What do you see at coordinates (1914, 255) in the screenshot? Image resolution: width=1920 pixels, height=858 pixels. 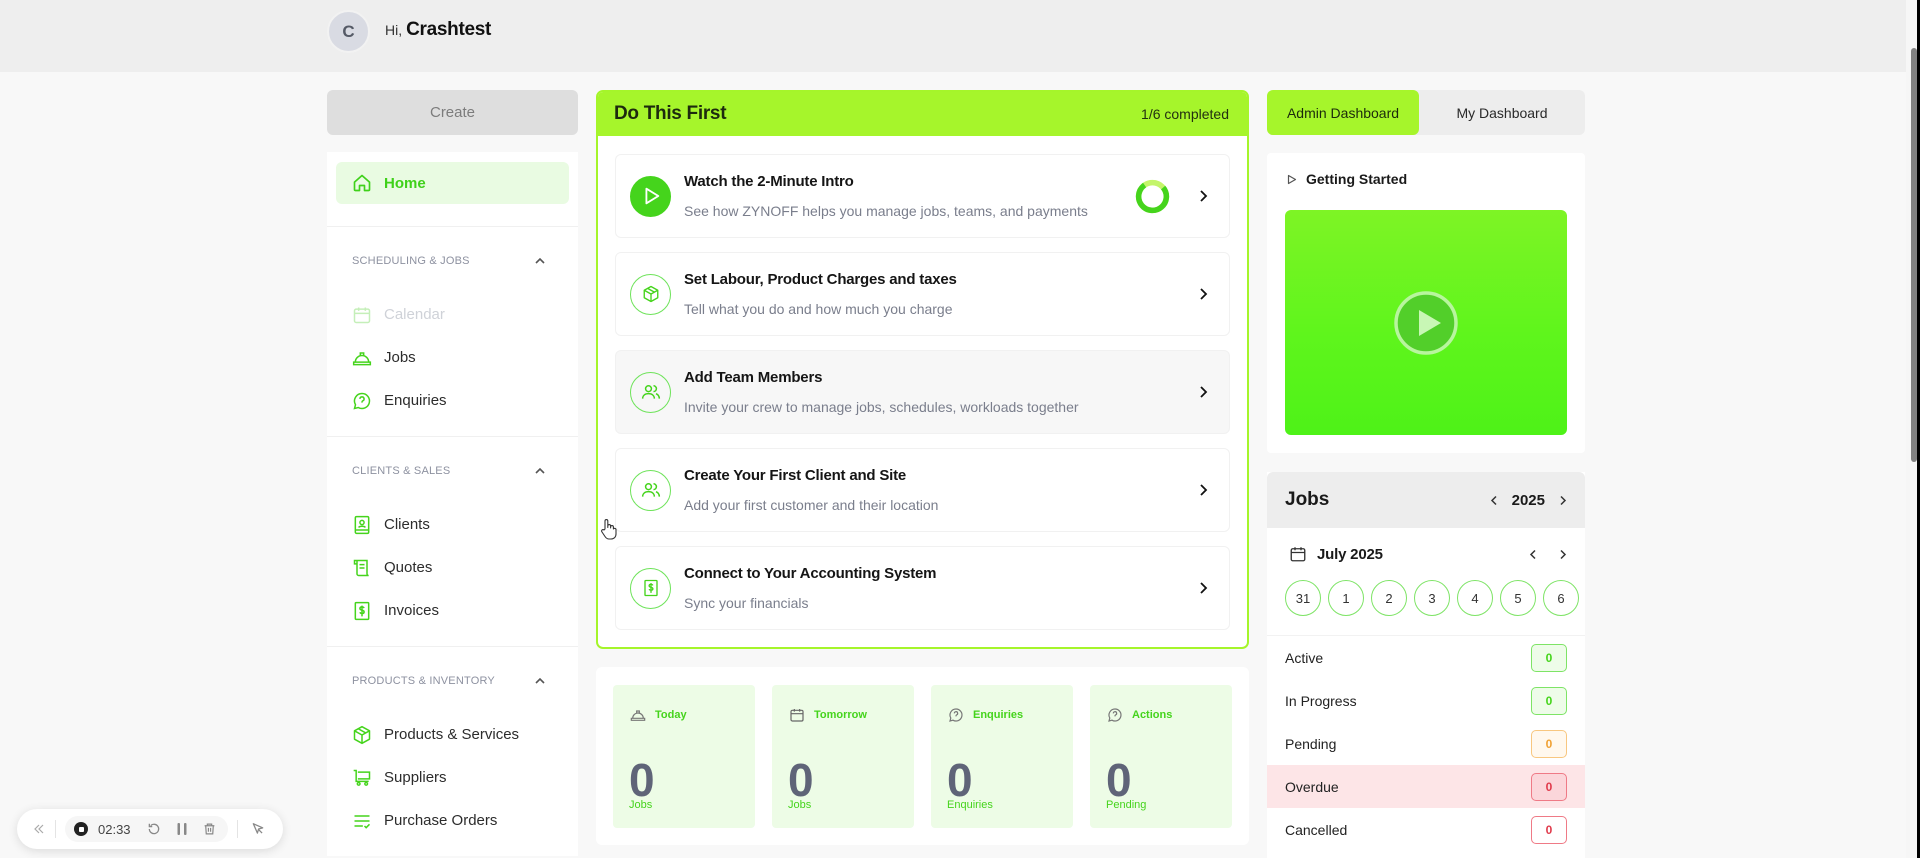 I see `scrollbar-thumb` at bounding box center [1914, 255].